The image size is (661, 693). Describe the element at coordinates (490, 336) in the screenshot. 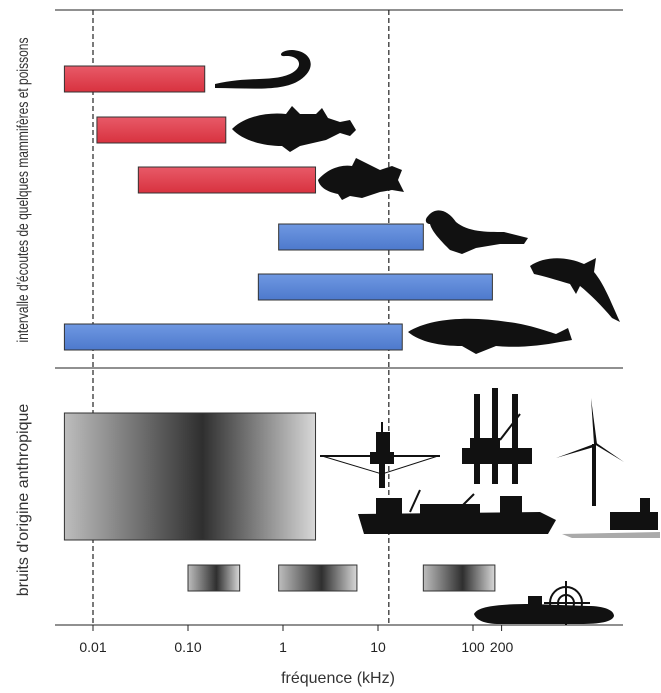

I see `whale-icon` at that location.